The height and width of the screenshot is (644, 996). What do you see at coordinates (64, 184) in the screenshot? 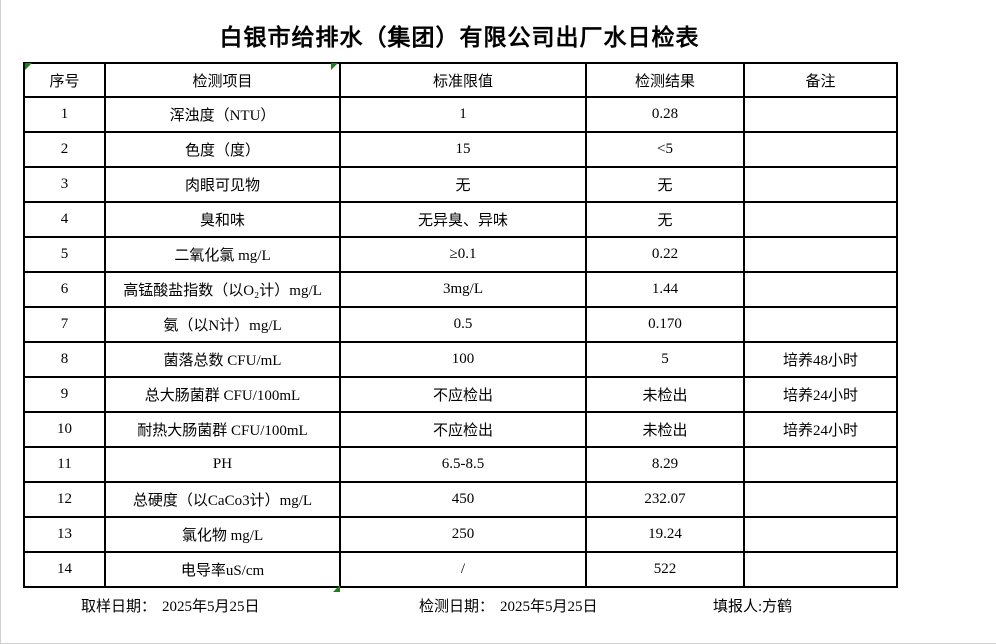
I see `cell-no: 3` at bounding box center [64, 184].